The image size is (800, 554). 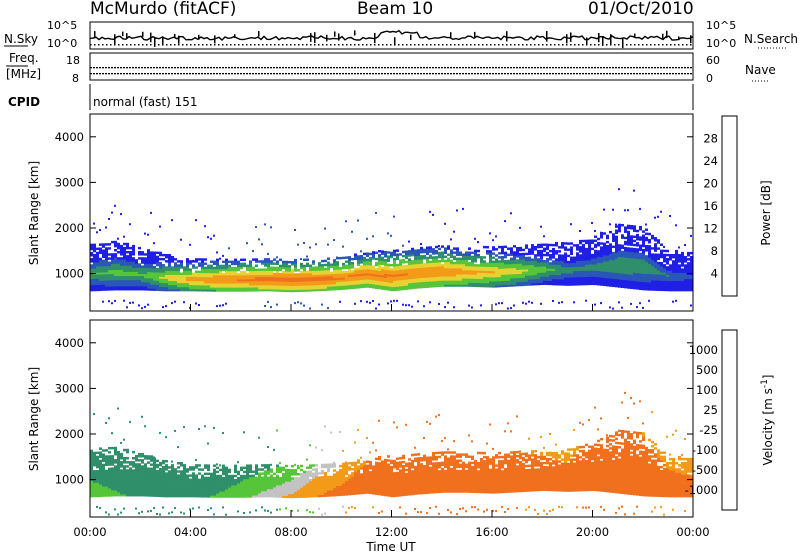 What do you see at coordinates (181, 239) in the screenshot?
I see `scatter-cell` at bounding box center [181, 239].